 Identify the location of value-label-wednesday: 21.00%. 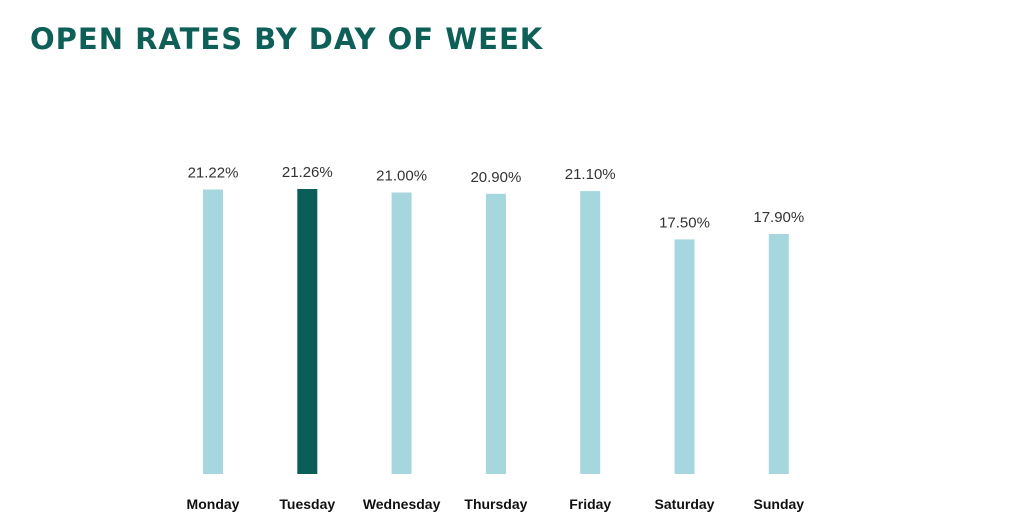
(401, 176).